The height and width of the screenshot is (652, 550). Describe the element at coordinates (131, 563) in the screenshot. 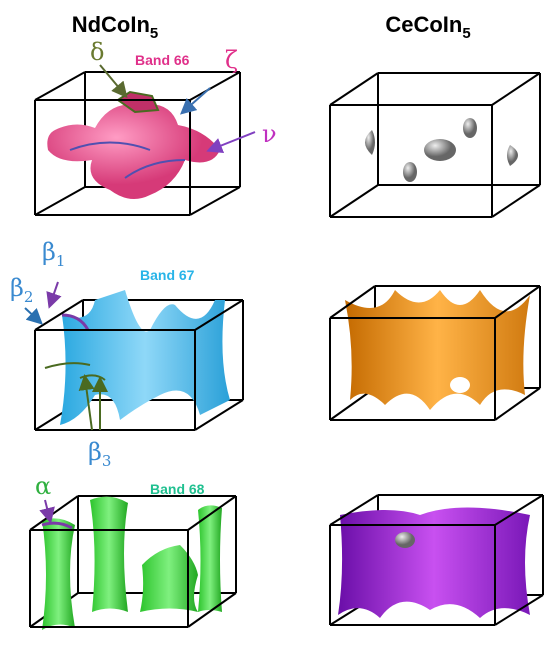

I see `fermi-surface-band68` at that location.